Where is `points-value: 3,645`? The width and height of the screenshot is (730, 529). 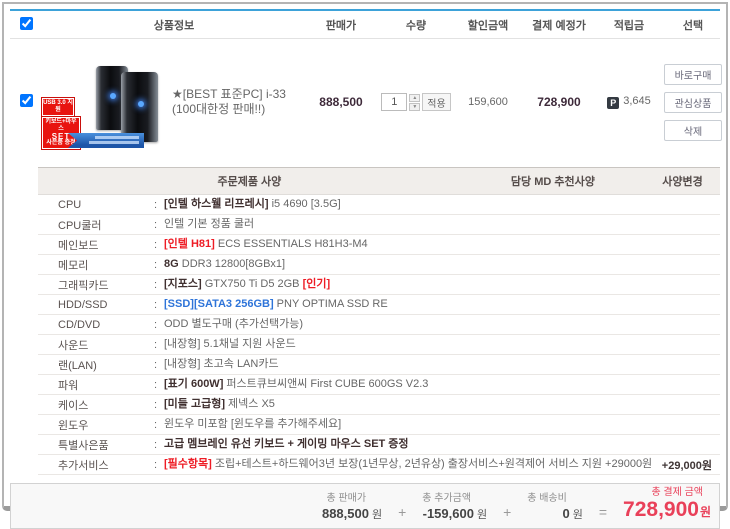
points-value: 3,645 is located at coordinates (637, 101).